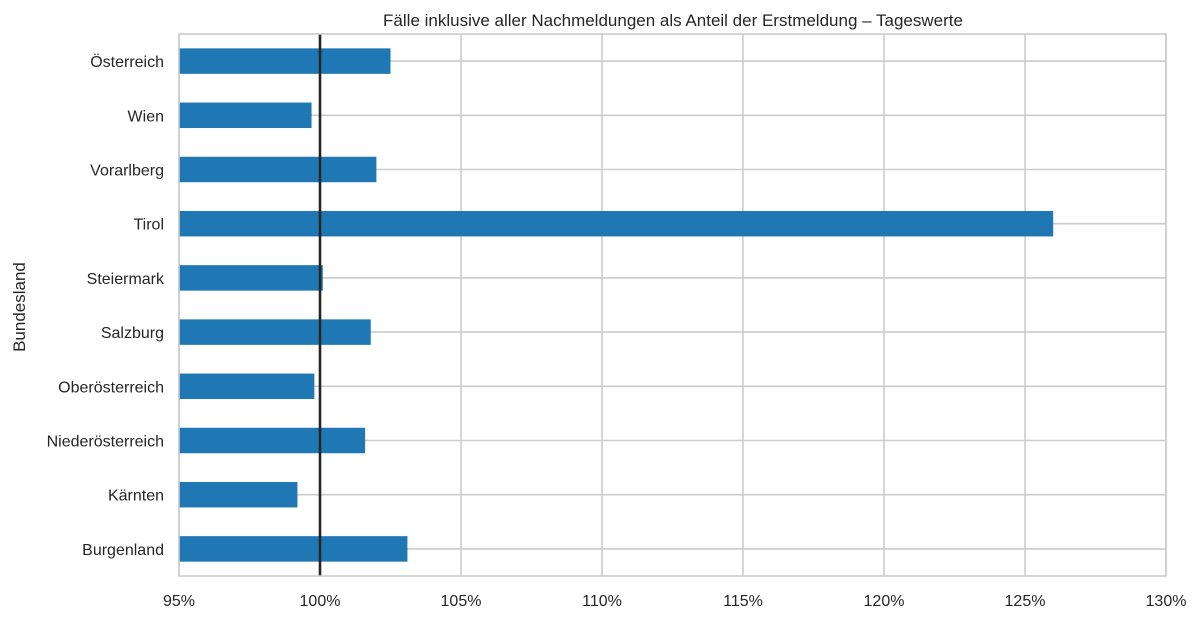  I want to click on x-tick-label: 105%, so click(461, 601).